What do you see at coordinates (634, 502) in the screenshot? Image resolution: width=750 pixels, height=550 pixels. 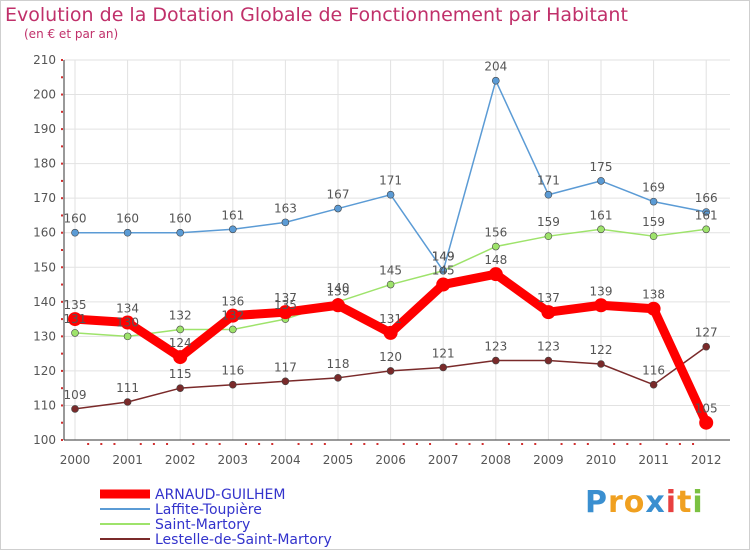 I see `logo-letter: o` at bounding box center [634, 502].